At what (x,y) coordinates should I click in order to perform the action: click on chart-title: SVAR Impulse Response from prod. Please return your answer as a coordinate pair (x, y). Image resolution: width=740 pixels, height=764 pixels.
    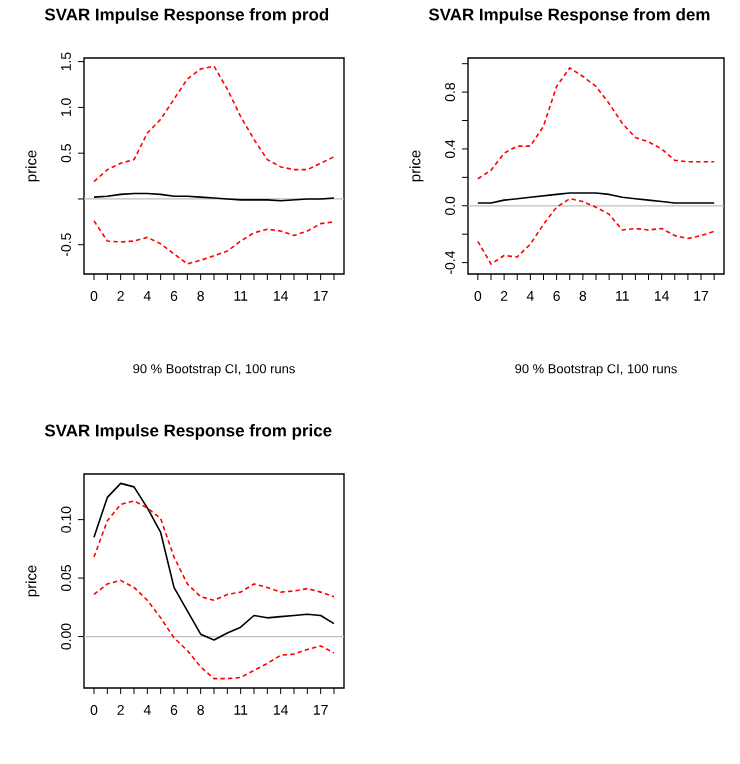
    Looking at the image, I should click on (186, 16).